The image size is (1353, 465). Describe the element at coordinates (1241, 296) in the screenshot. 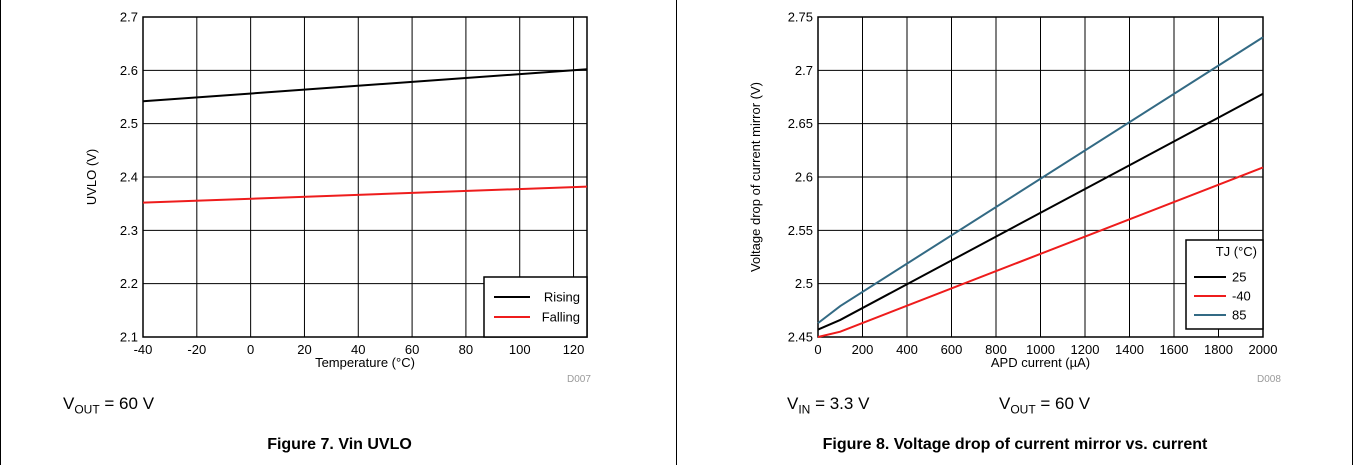

I see `legend-label: -40` at that location.